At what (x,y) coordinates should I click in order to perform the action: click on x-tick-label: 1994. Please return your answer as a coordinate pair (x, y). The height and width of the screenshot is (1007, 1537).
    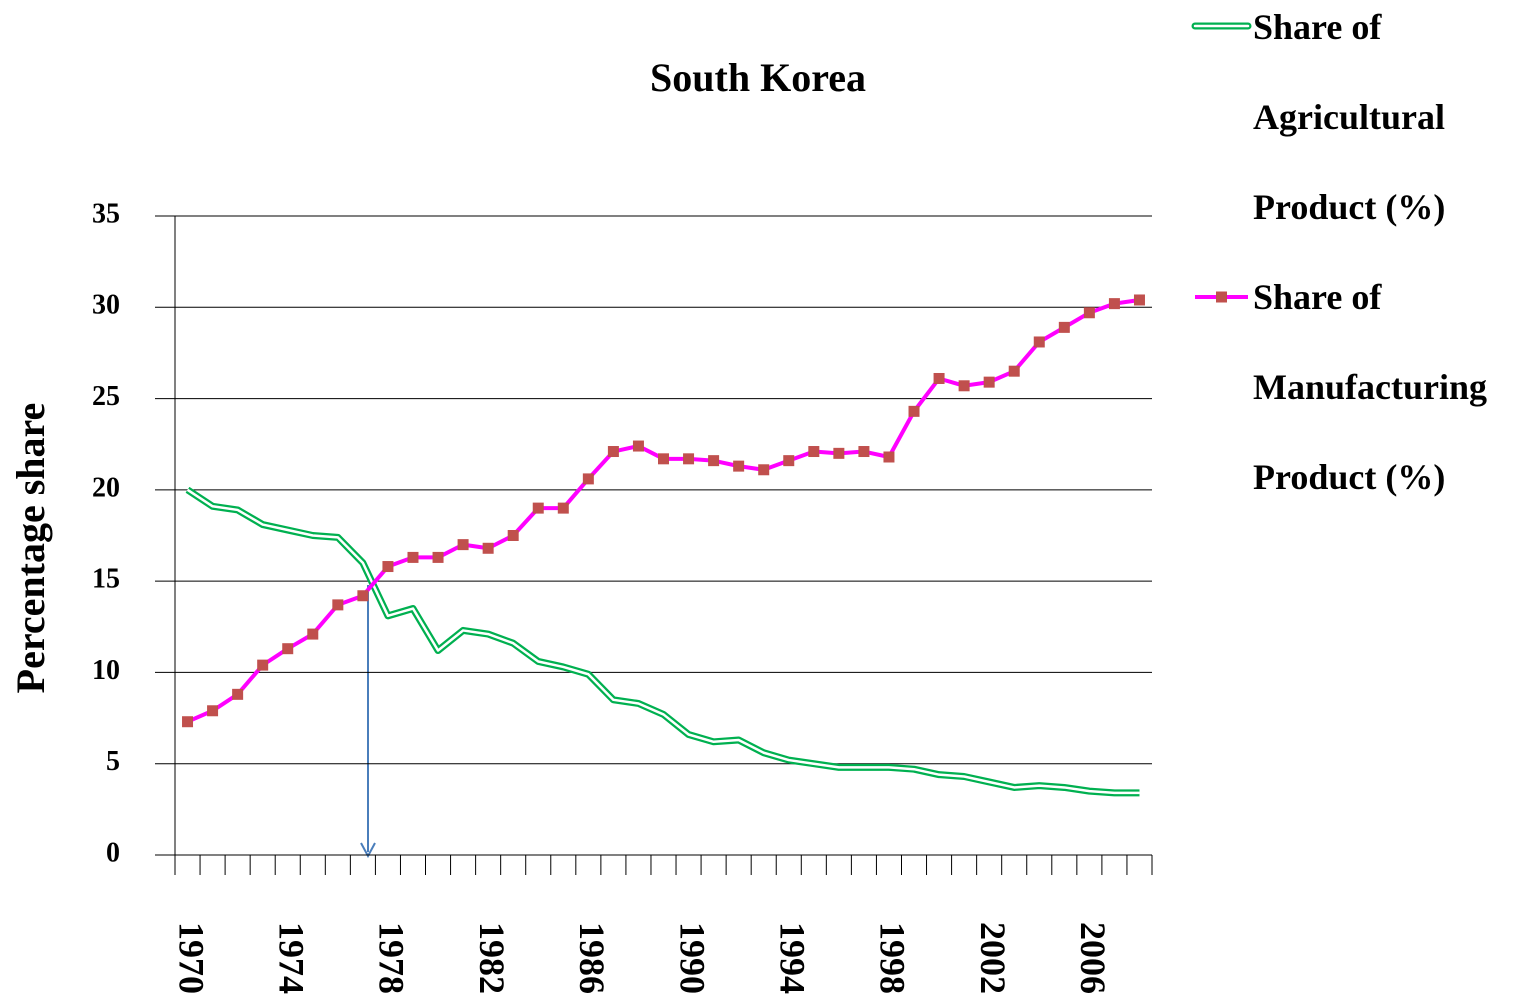
    Looking at the image, I should click on (792, 958).